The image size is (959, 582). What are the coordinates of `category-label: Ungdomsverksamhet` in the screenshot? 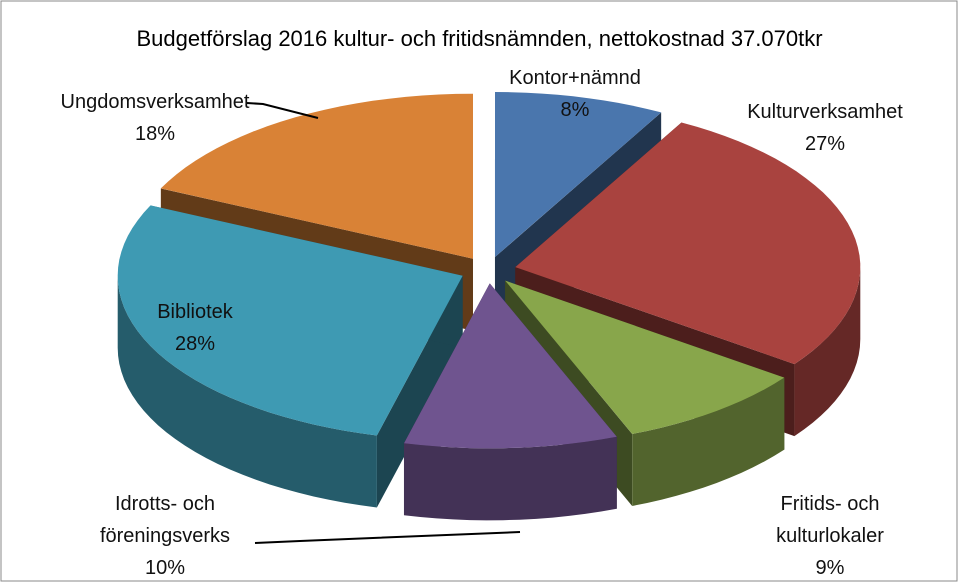 It's located at (155, 102).